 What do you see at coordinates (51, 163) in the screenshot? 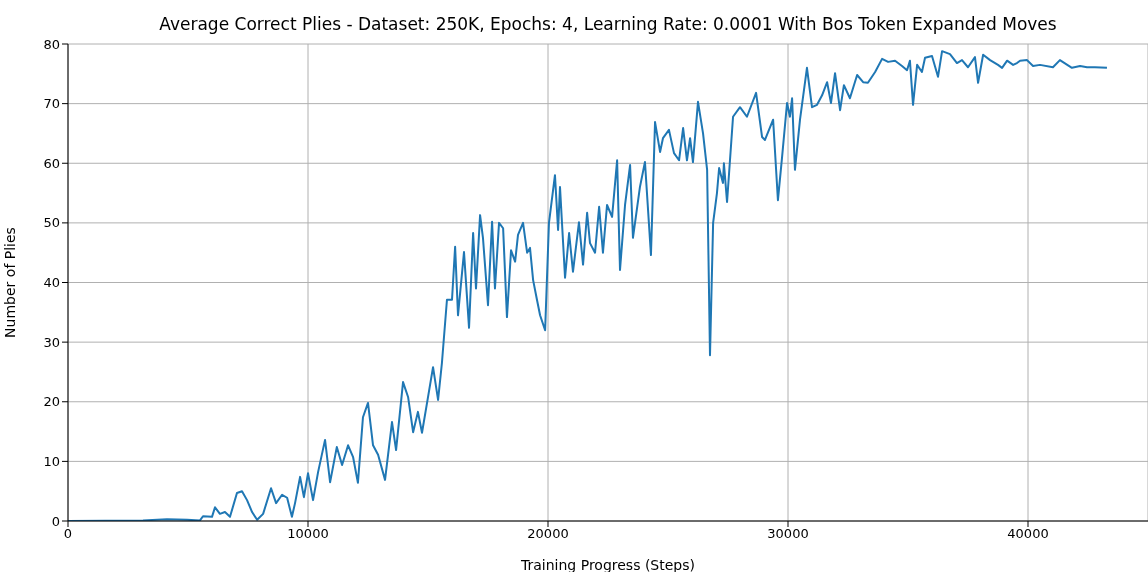
I see `y-tick-label: 60` at bounding box center [51, 163].